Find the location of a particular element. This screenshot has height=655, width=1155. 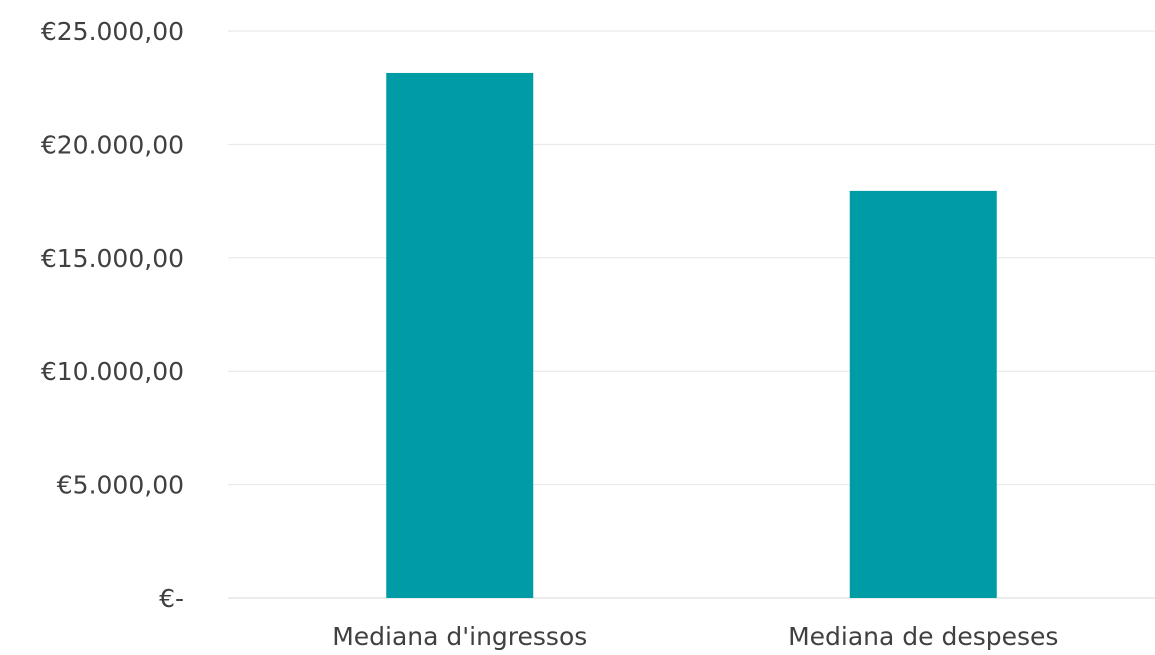

y-tick-label: €20.000,00 is located at coordinates (112, 144).